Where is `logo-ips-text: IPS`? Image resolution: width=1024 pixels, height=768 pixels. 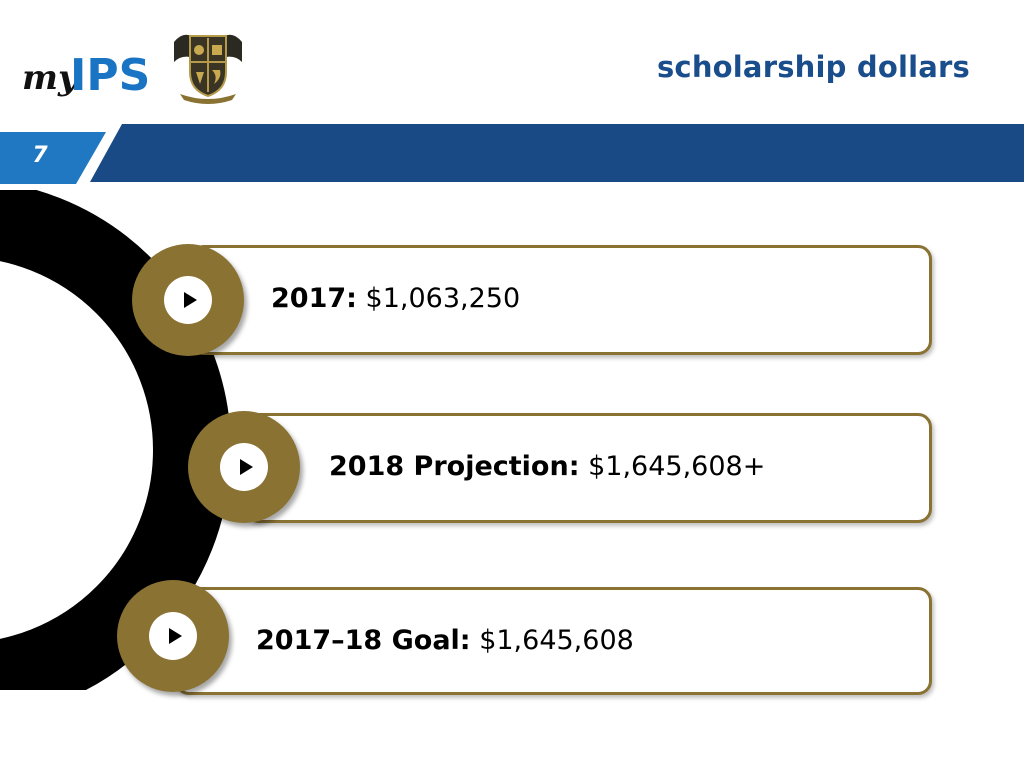 logo-ips-text: IPS is located at coordinates (110, 75).